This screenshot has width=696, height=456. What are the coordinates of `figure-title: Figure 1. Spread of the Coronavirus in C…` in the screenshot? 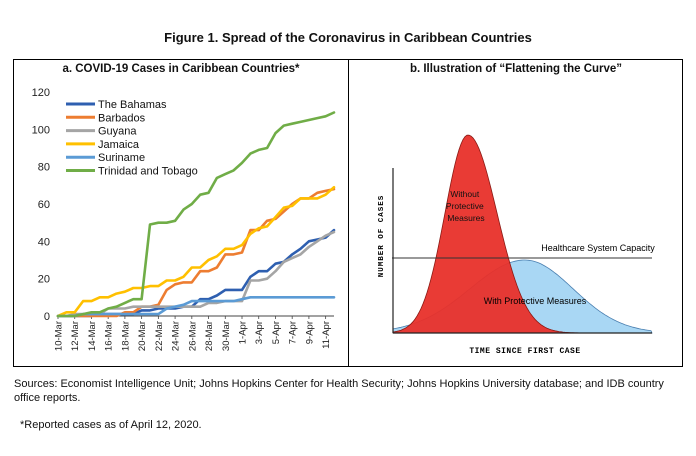 It's located at (348, 37).